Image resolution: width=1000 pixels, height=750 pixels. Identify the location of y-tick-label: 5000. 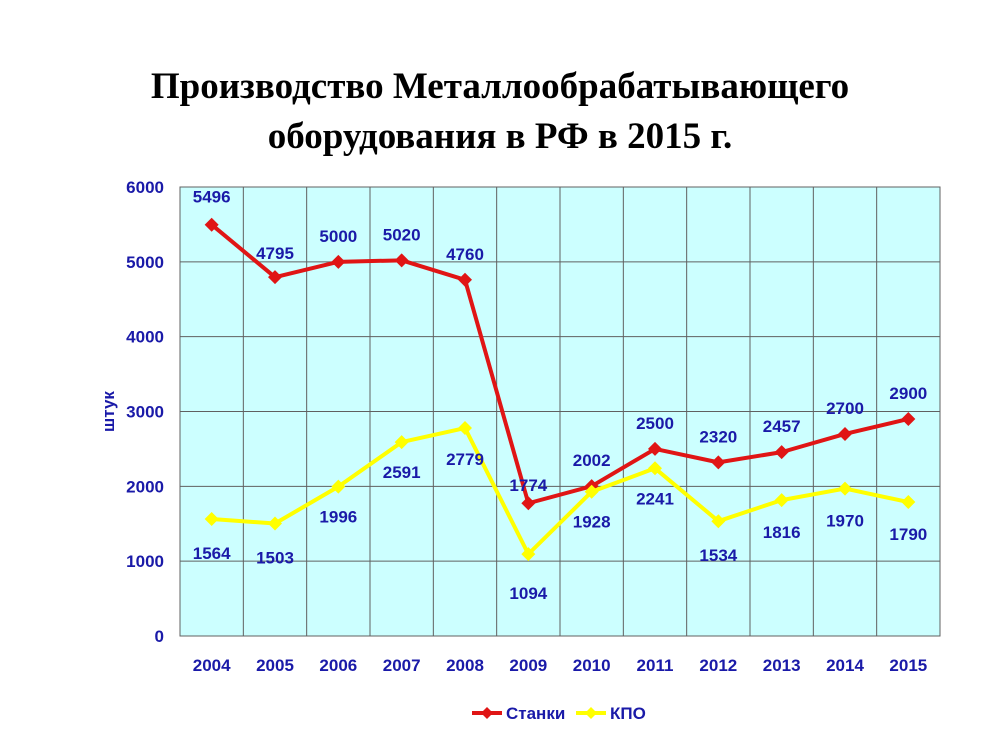
(145, 262).